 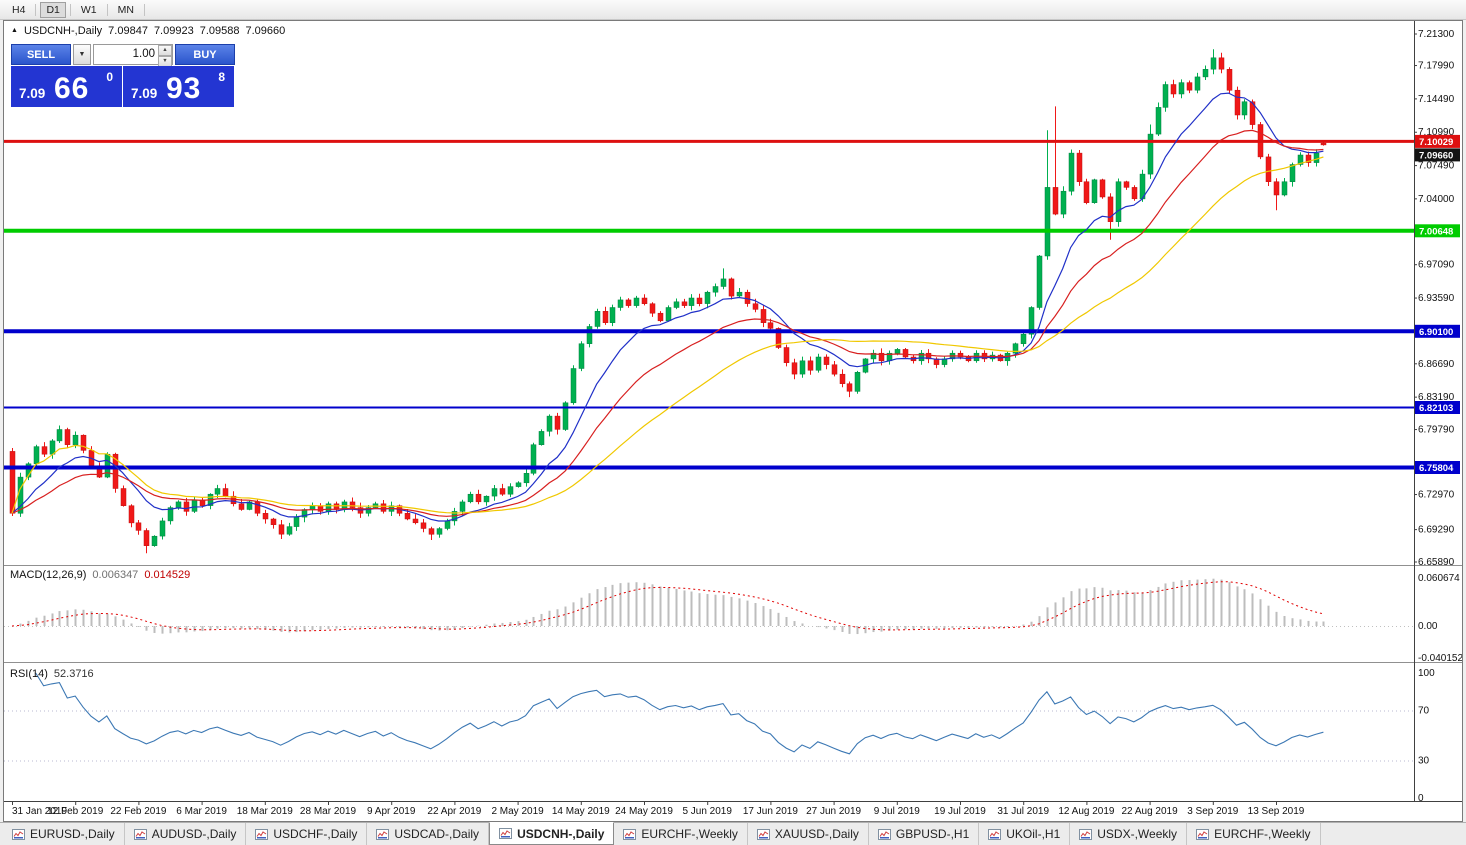 I want to click on chart-tab-usdcad-daily: USDCAD-,Daily, so click(x=428, y=834).